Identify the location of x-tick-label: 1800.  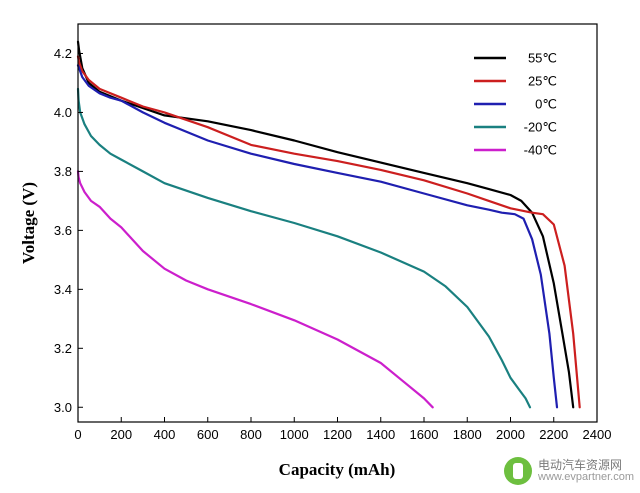
(467, 434).